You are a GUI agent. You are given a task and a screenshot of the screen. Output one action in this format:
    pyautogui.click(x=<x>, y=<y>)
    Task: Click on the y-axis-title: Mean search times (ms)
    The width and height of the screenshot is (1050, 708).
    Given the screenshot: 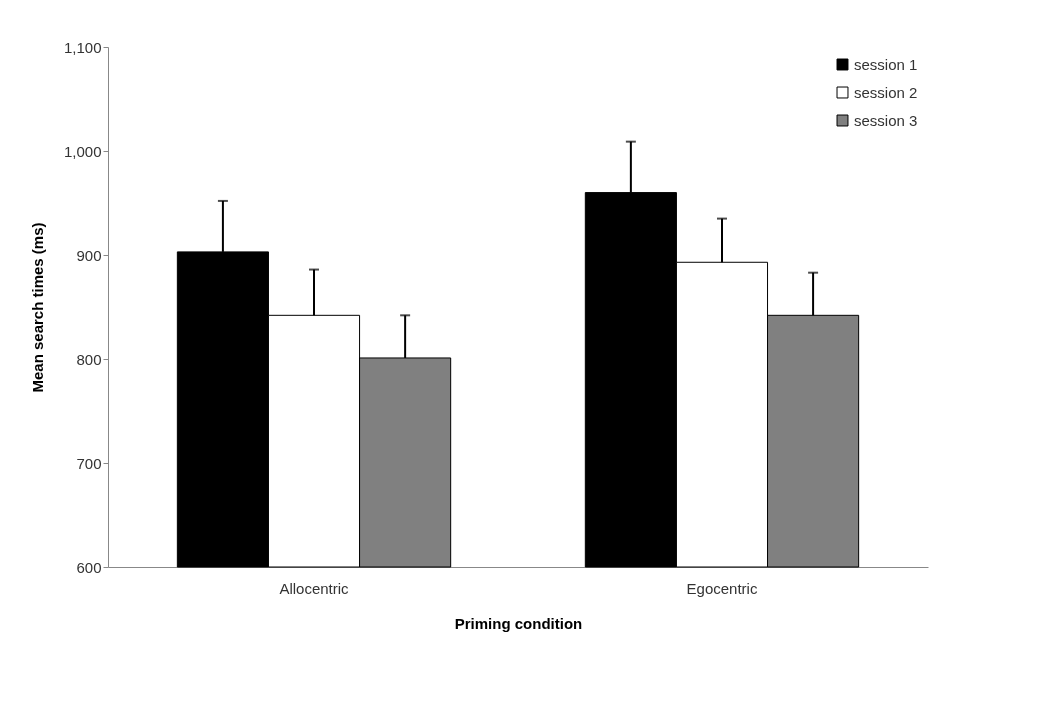 What is the action you would take?
    pyautogui.click(x=37, y=307)
    